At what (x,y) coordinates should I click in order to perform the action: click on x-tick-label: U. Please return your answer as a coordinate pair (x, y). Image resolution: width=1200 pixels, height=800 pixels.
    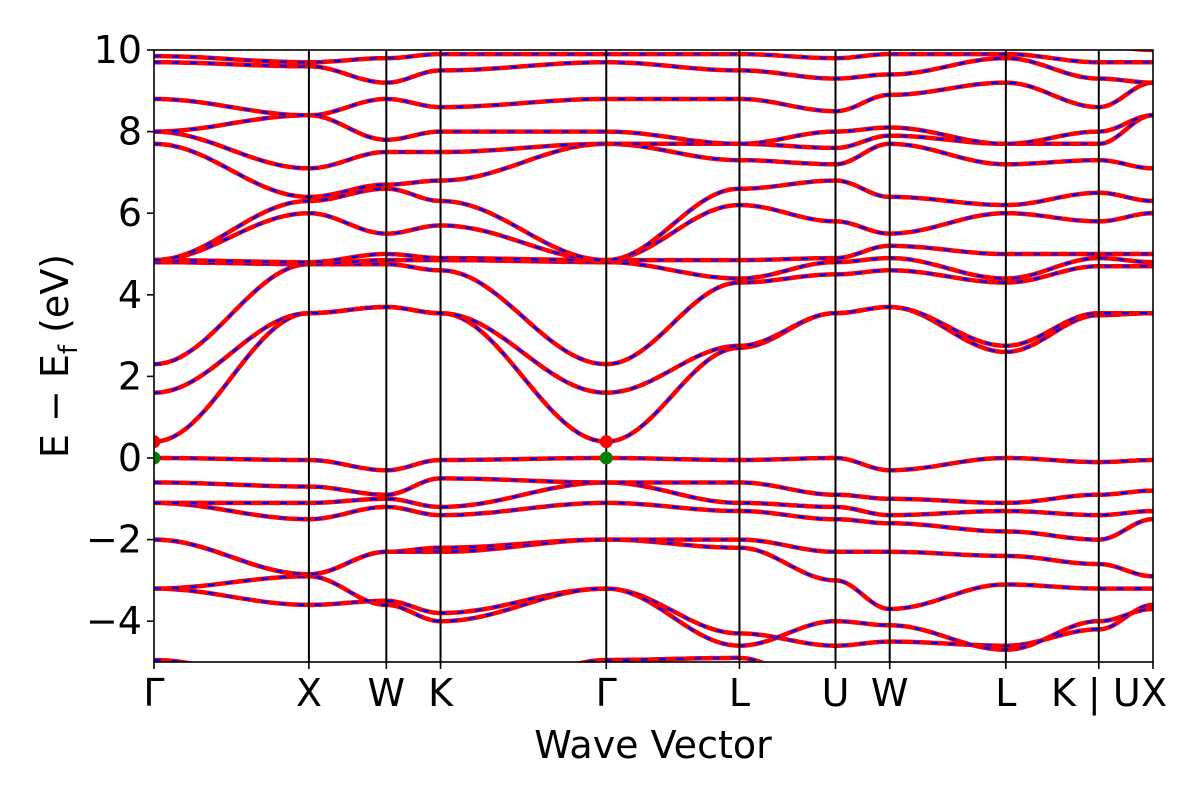
    Looking at the image, I should click on (836, 693).